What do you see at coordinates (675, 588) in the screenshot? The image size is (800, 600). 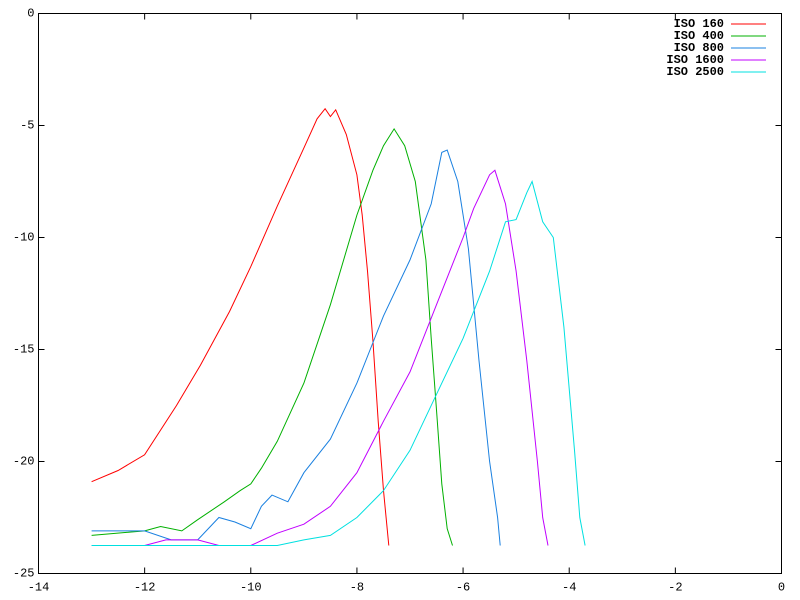 I see `x-tick-label: -2` at bounding box center [675, 588].